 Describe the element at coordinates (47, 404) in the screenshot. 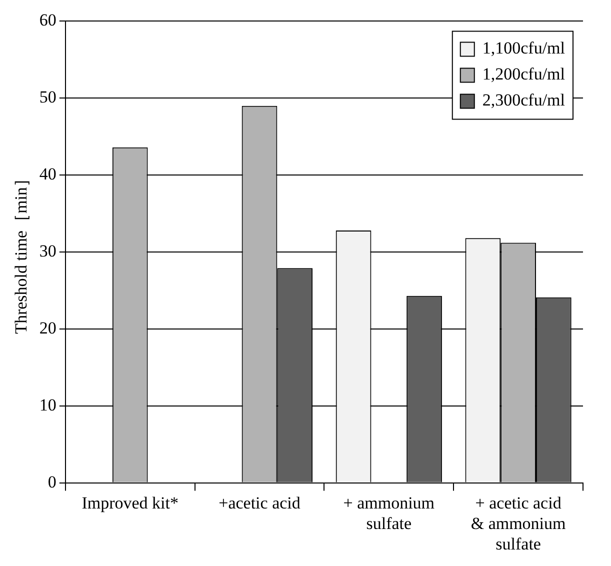

I see `y-tick-label: 10` at that location.